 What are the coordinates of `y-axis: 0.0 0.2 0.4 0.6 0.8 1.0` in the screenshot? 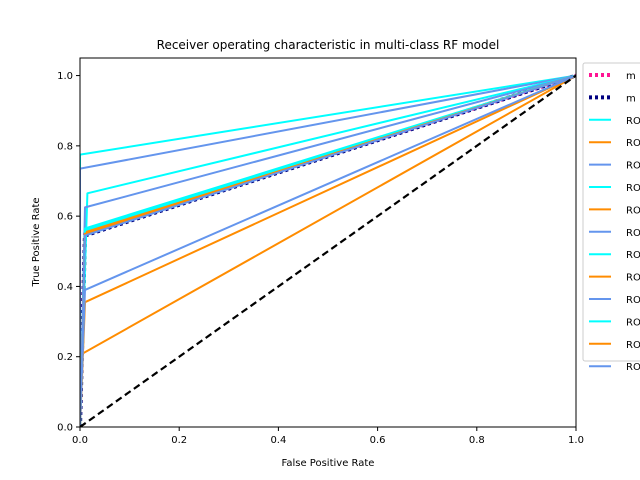 It's located at (68, 252).